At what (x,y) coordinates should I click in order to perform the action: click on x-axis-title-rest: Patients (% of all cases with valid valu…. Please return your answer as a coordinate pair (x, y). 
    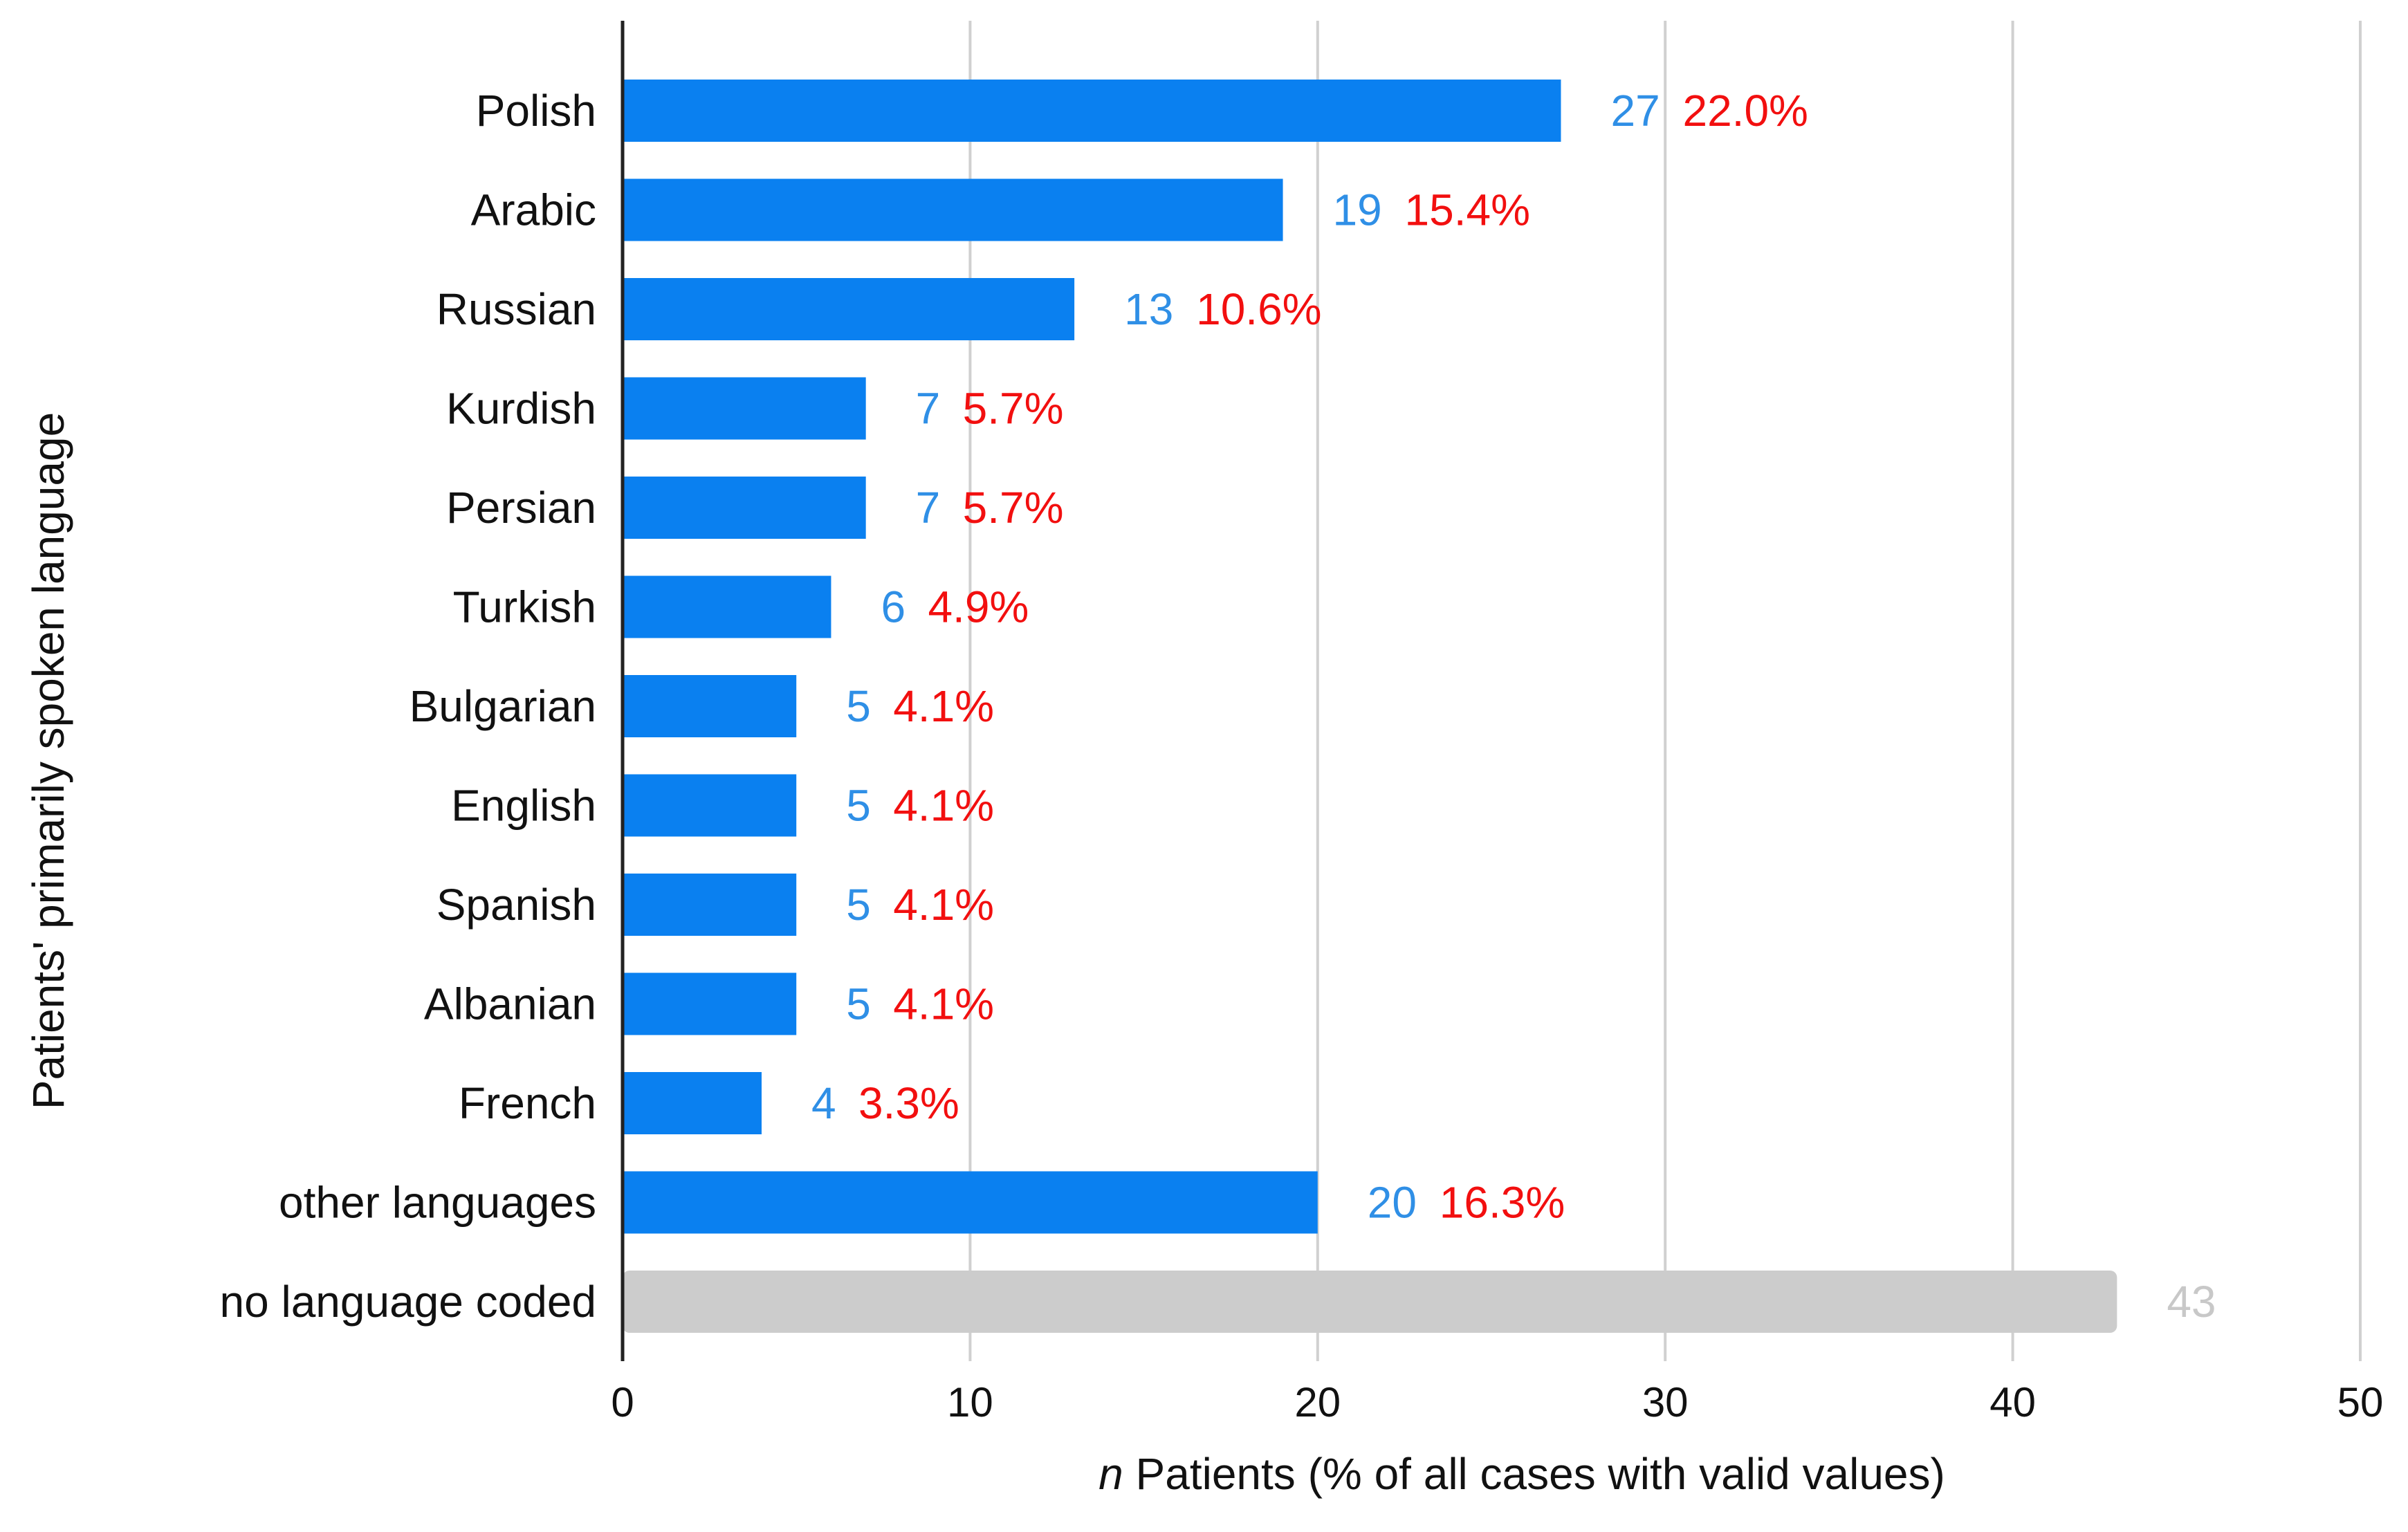
    Looking at the image, I should click on (1534, 1474).